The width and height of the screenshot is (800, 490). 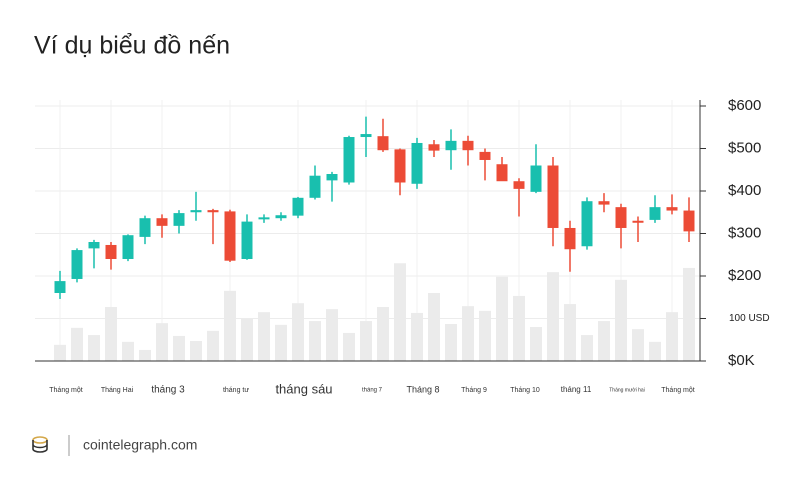 I want to click on y-tick-label: $300, so click(x=744, y=232).